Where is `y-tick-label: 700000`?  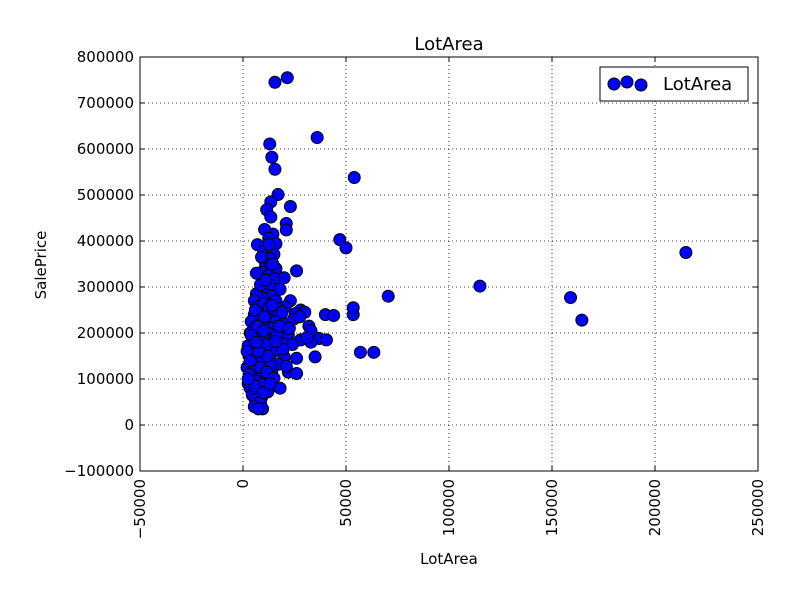
y-tick-label: 700000 is located at coordinates (105, 103).